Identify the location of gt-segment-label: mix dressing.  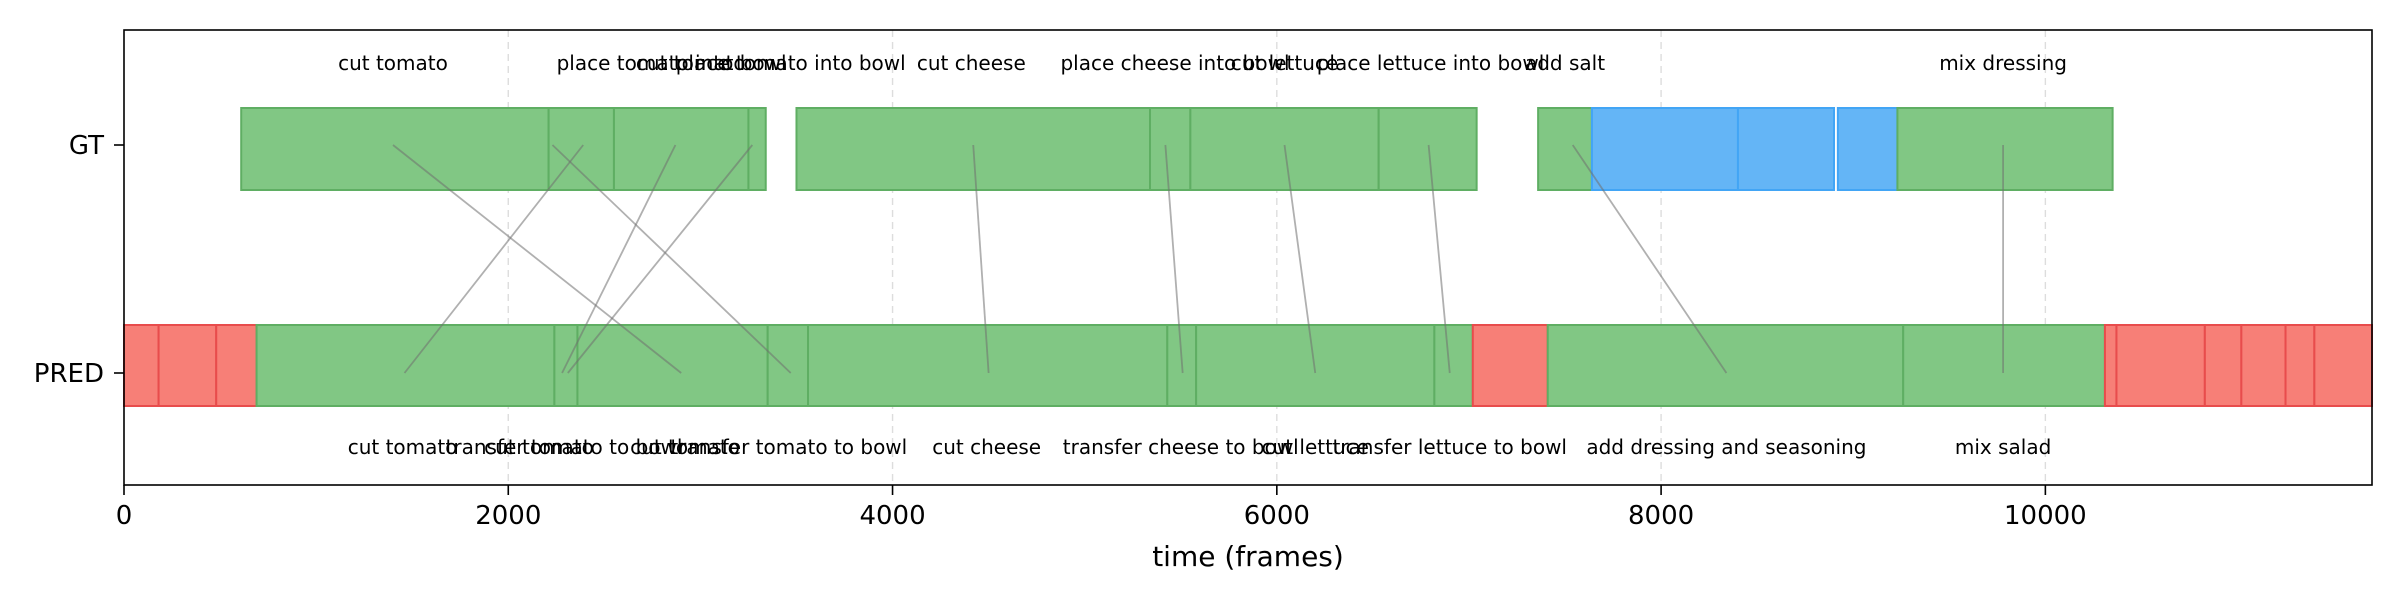
(2003, 63).